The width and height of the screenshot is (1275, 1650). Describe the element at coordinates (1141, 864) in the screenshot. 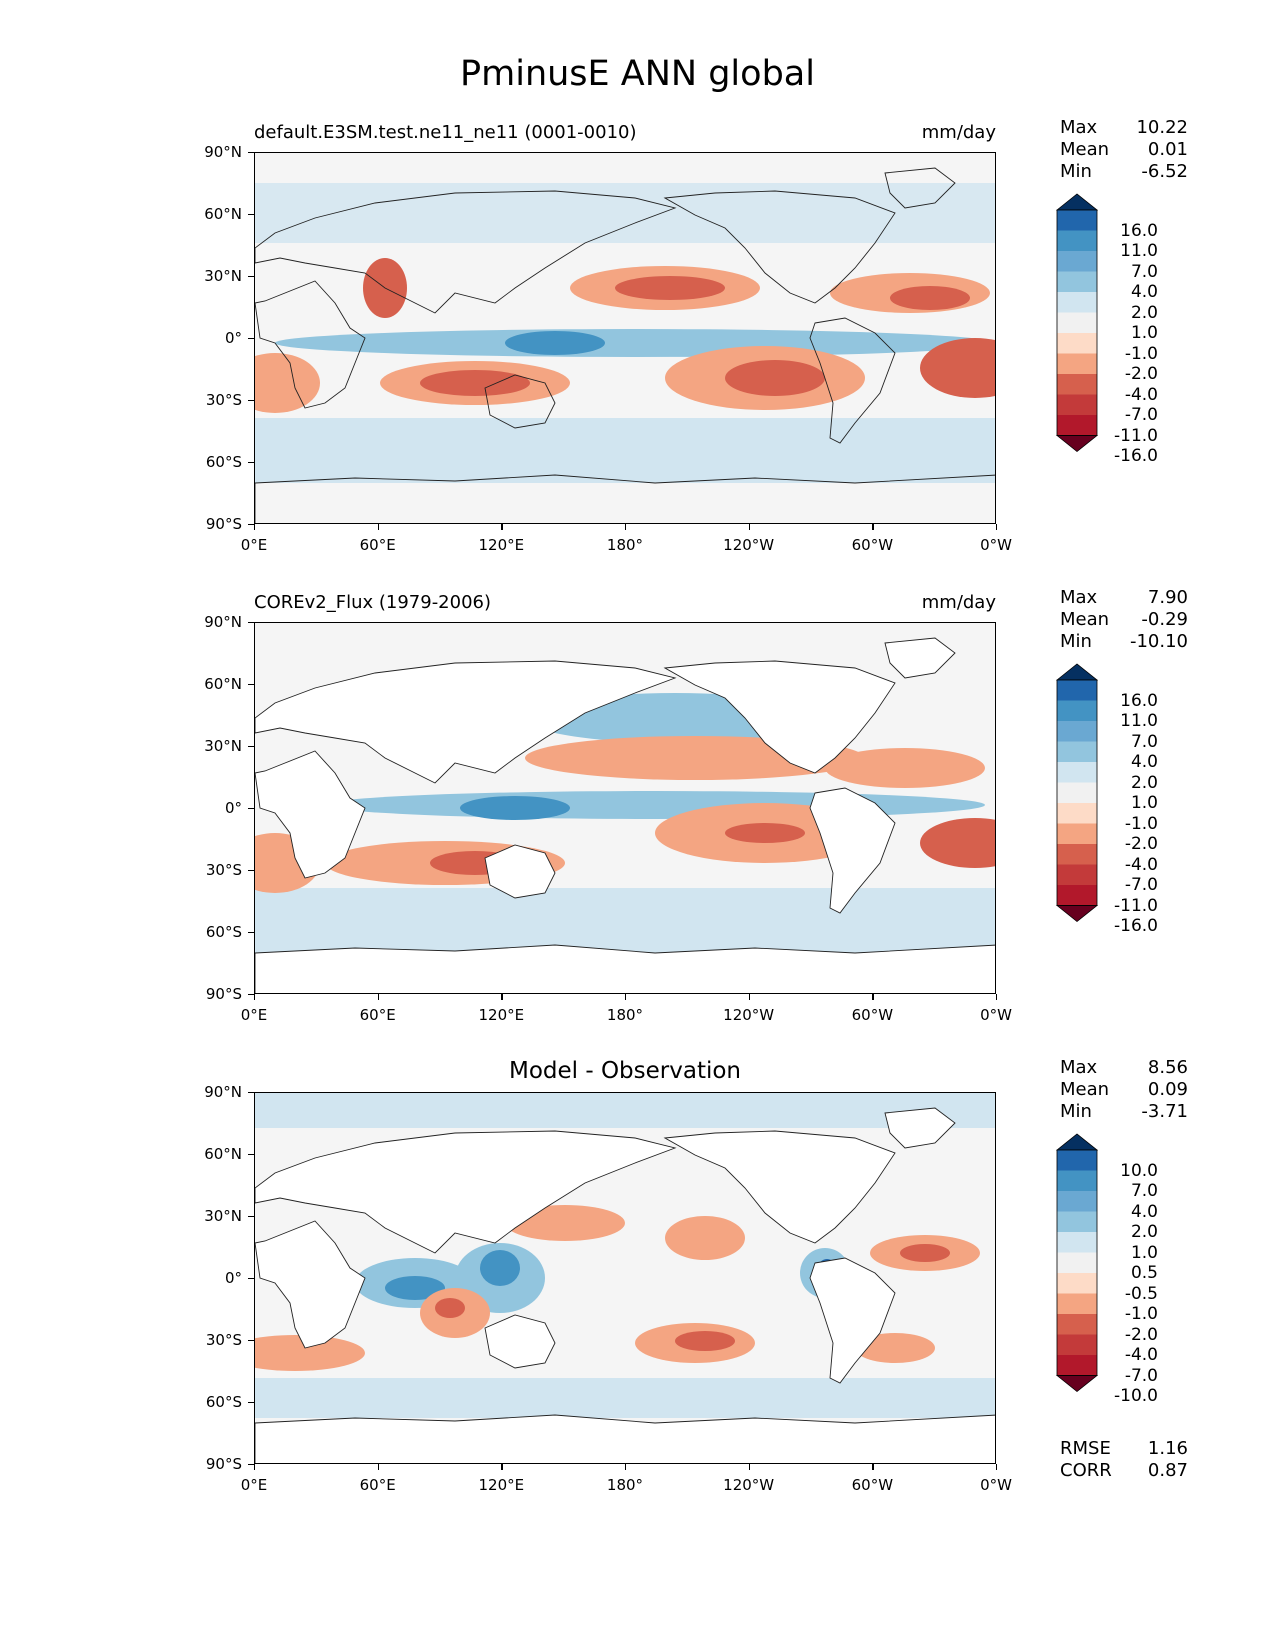

I see `colorbar-label: -4.0` at that location.